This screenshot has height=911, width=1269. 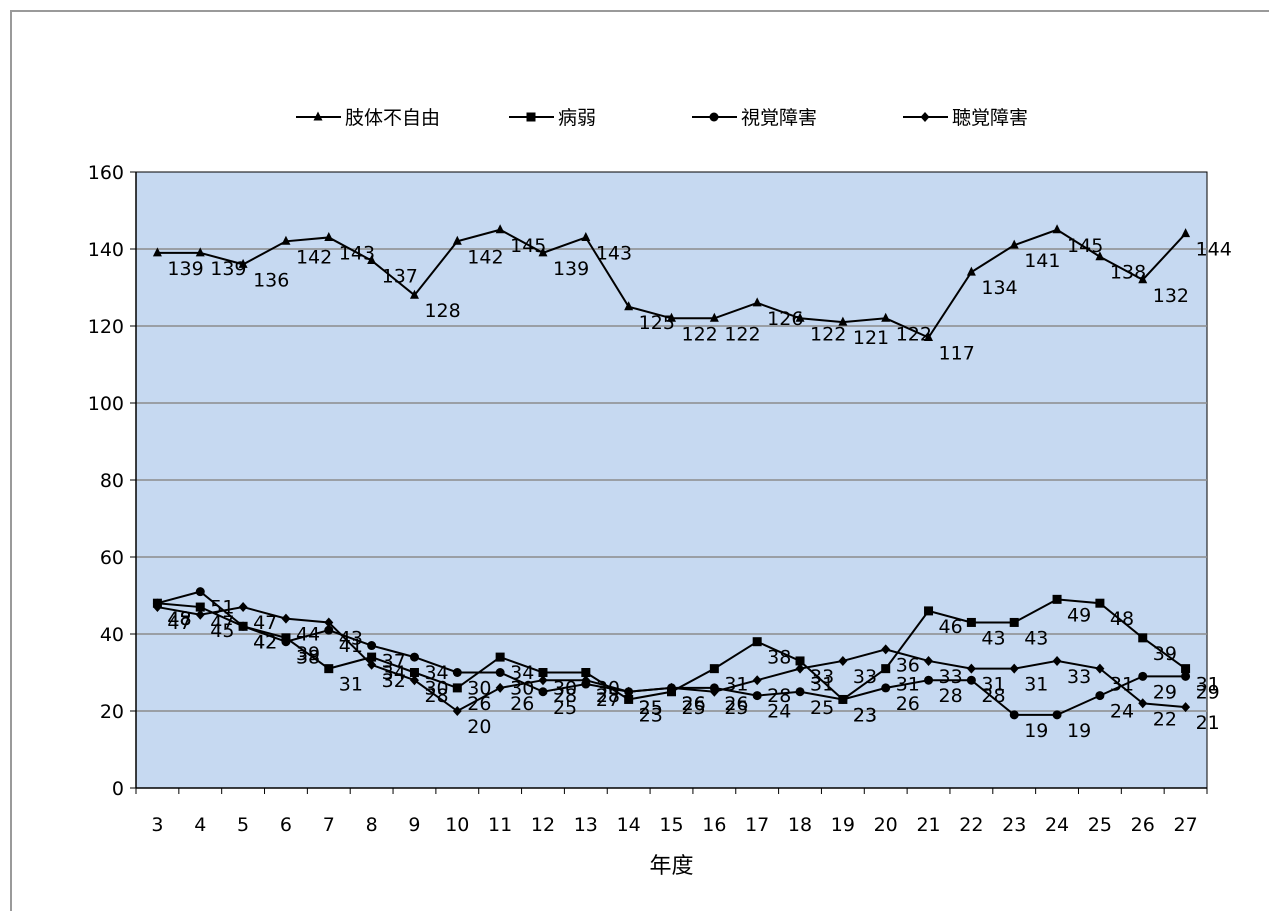 I want to click on data-label-circle: 30, so click(x=522, y=689).